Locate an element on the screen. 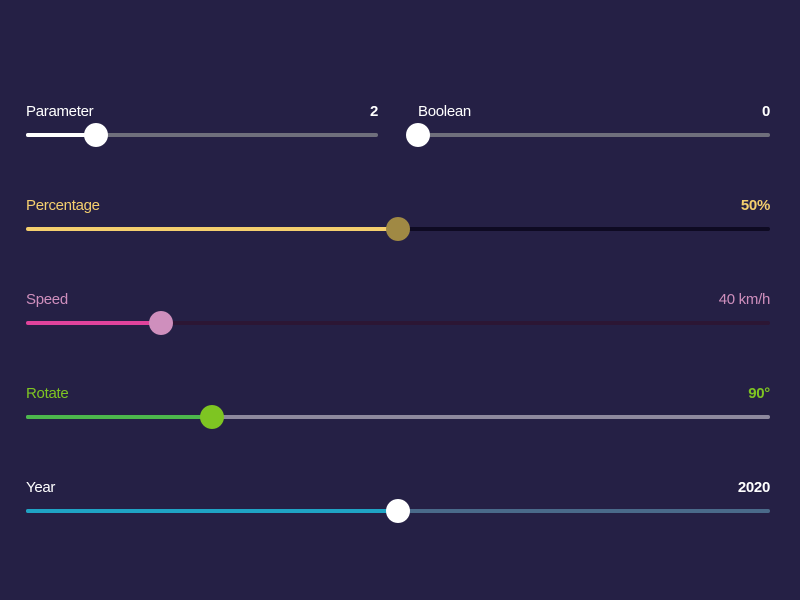  slider-label: Parameter is located at coordinates (60, 111).